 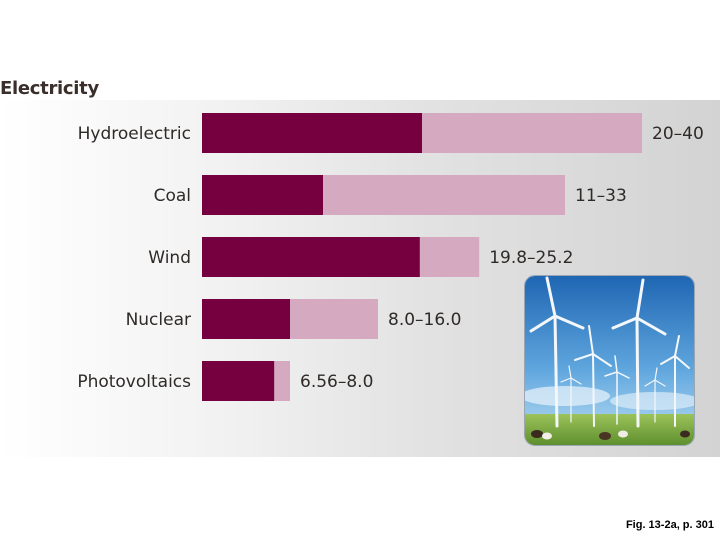 I want to click on bar-min-nuclear, so click(x=246, y=319).